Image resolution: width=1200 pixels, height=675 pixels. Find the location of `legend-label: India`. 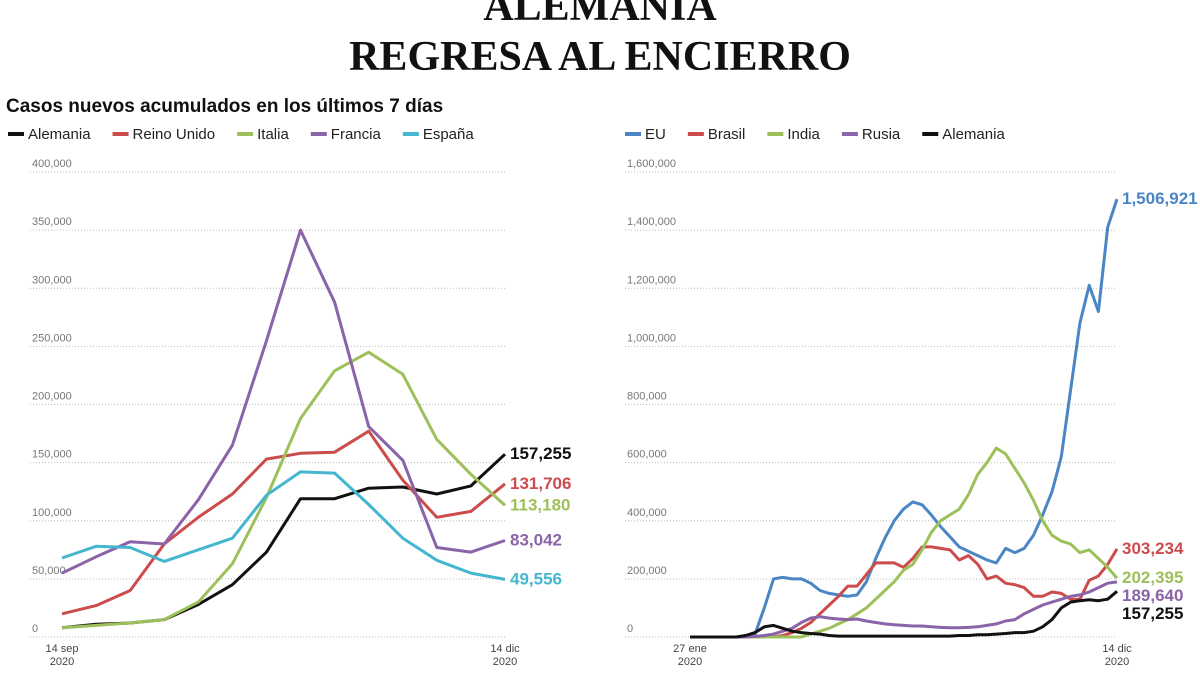

legend-label: India is located at coordinates (803, 134).